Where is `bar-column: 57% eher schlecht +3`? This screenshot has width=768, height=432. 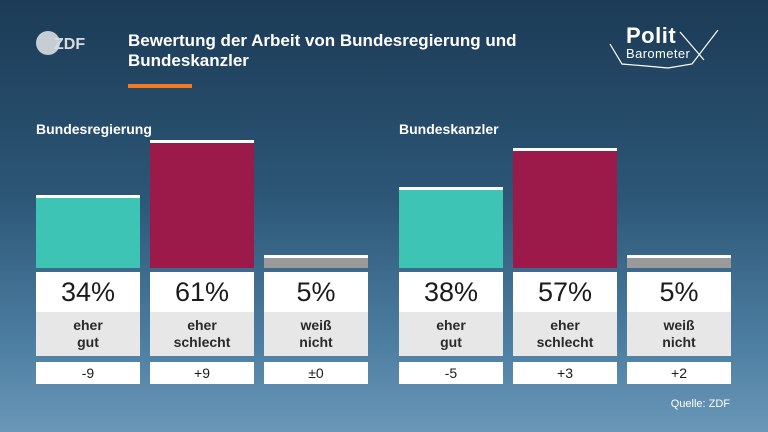 bar-column: 57% eher schlecht +3 is located at coordinates (565, 253).